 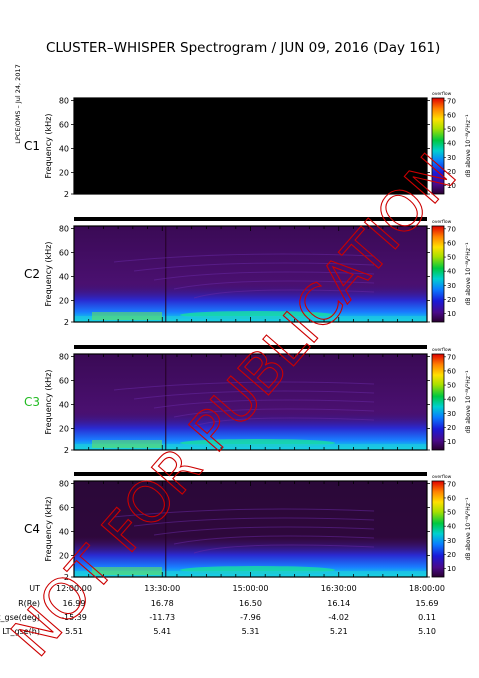 I want to click on ephemeris-value: -11.73, so click(x=162, y=617).